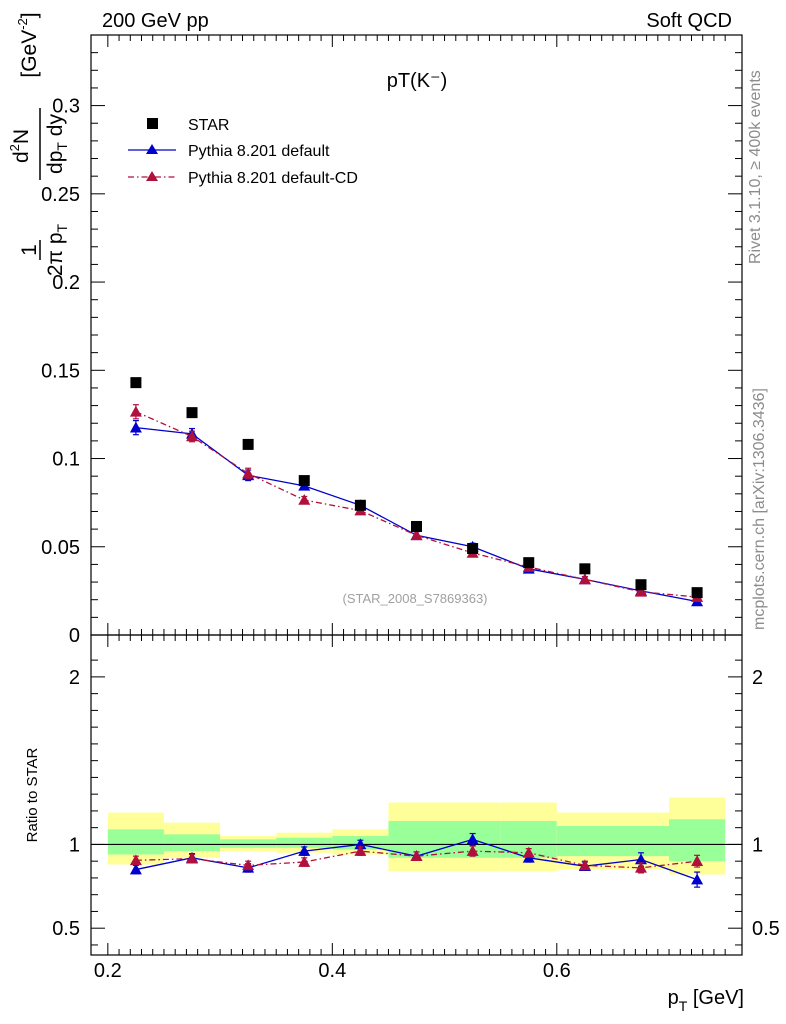 Image resolution: width=786 pixels, height=1024 pixels. Describe the element at coordinates (32, 794) in the screenshot. I see `ratio-y-axis-label: Ratio to STAR` at that location.